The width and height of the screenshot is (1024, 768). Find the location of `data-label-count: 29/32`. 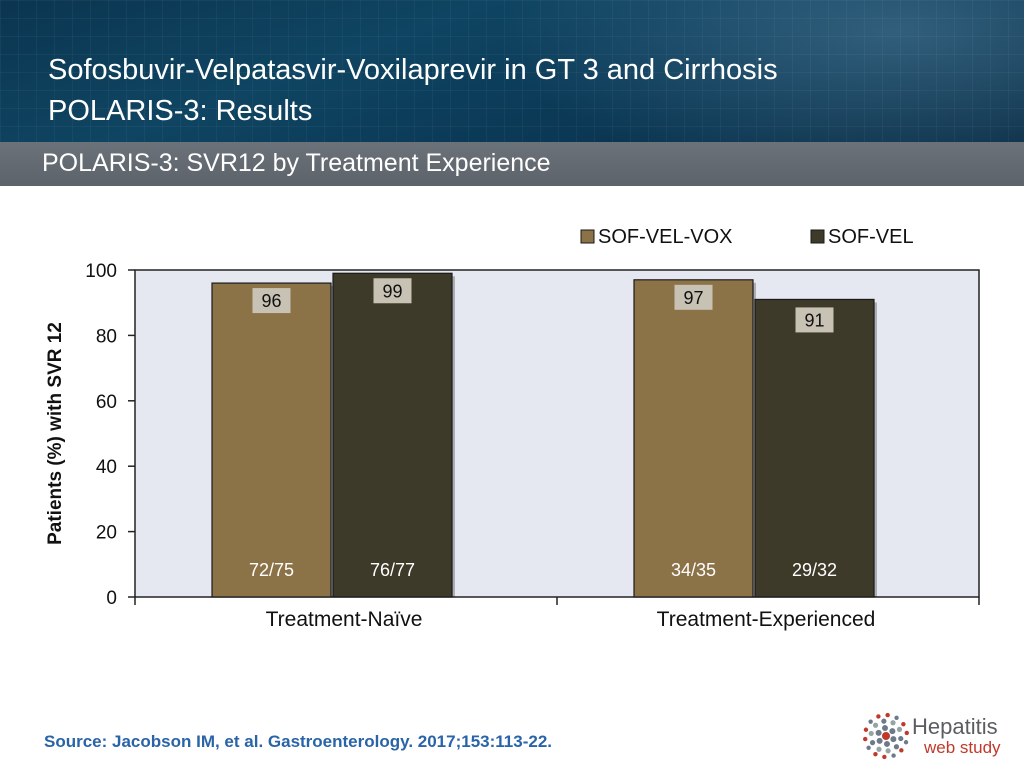

data-label-count: 29/32 is located at coordinates (814, 570).